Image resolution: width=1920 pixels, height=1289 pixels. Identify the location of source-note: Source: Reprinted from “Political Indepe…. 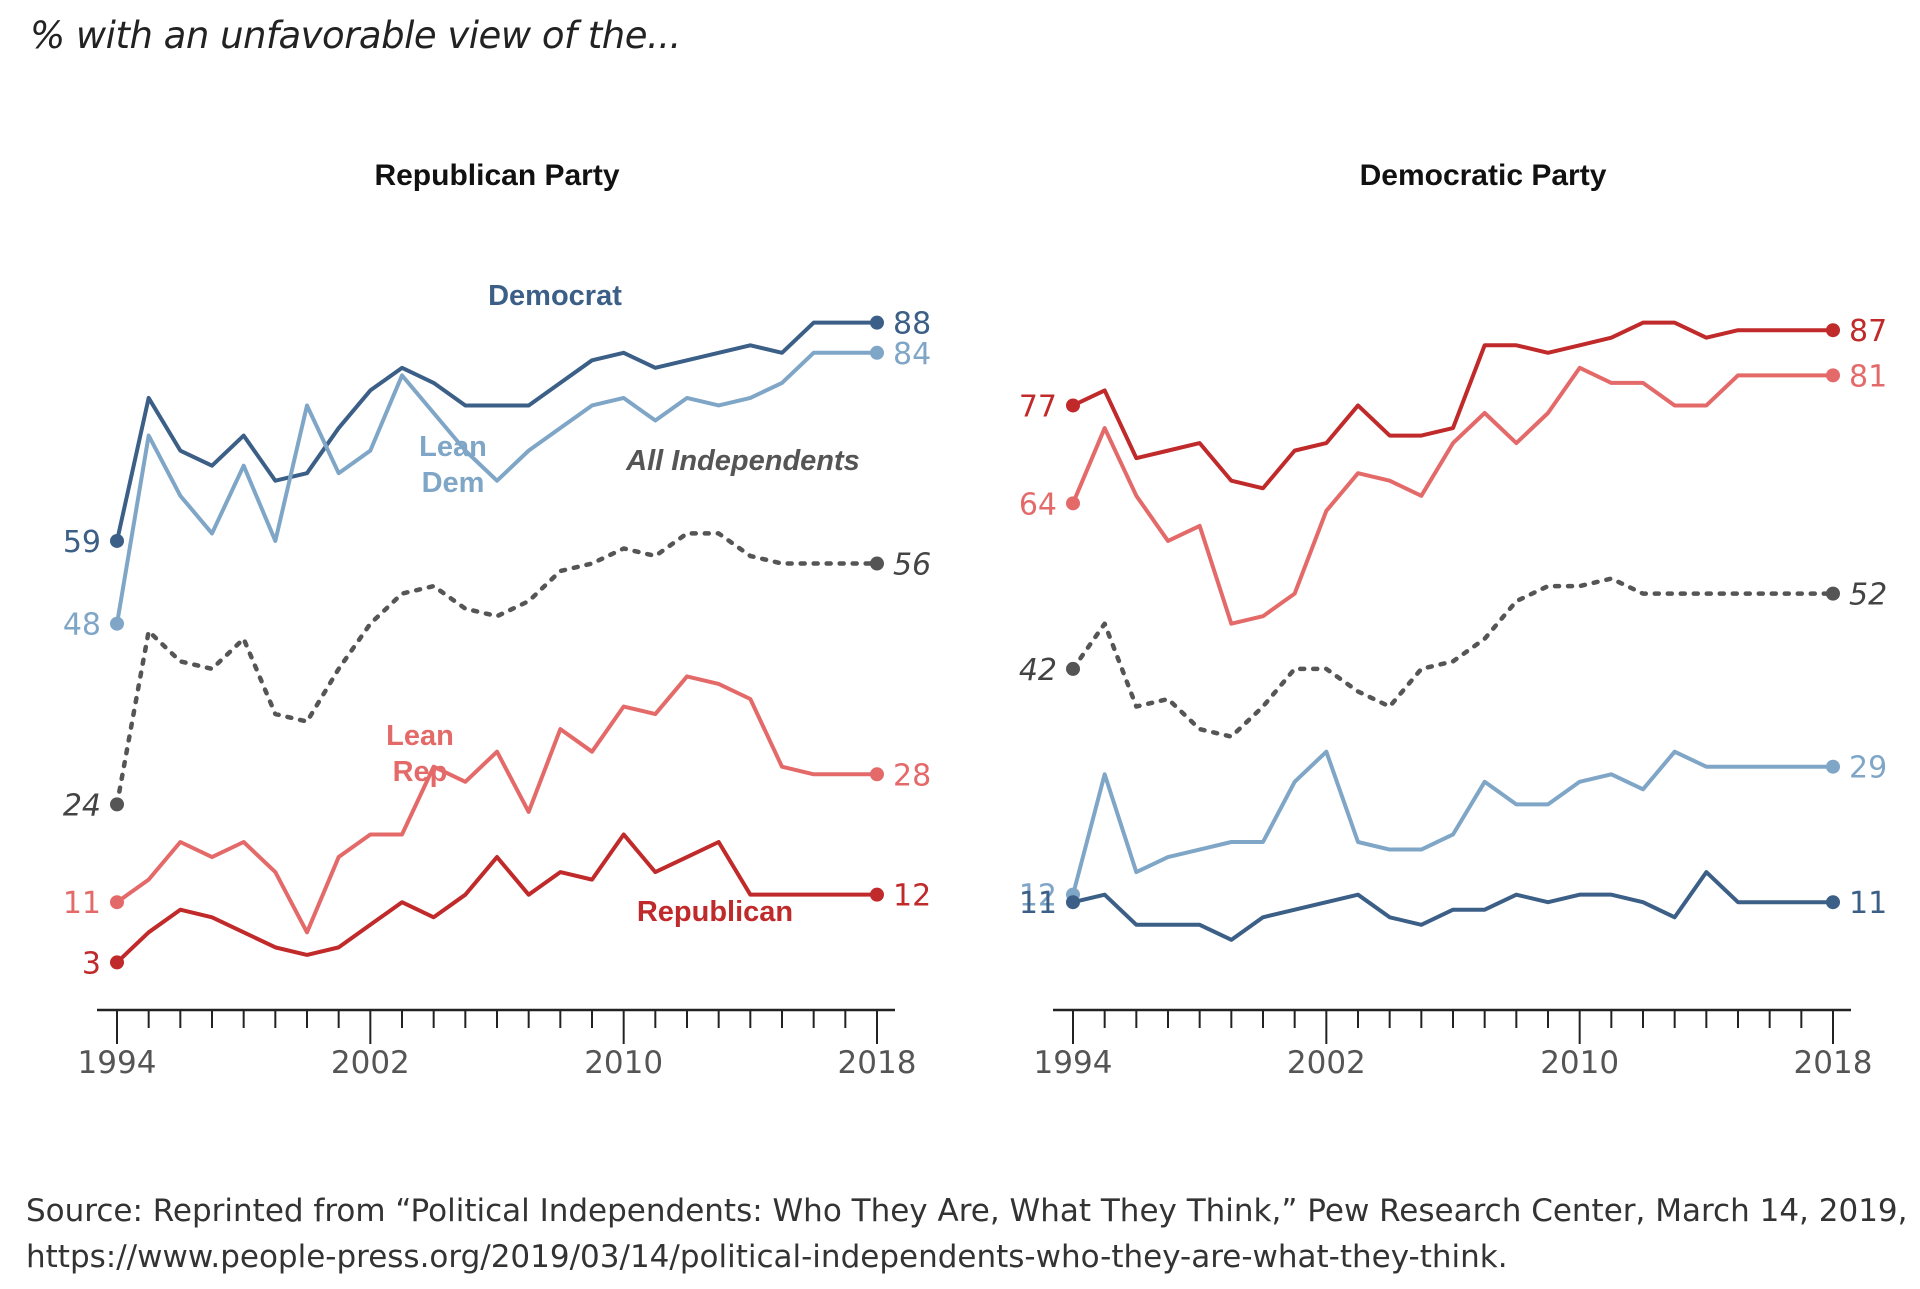
(967, 1234).